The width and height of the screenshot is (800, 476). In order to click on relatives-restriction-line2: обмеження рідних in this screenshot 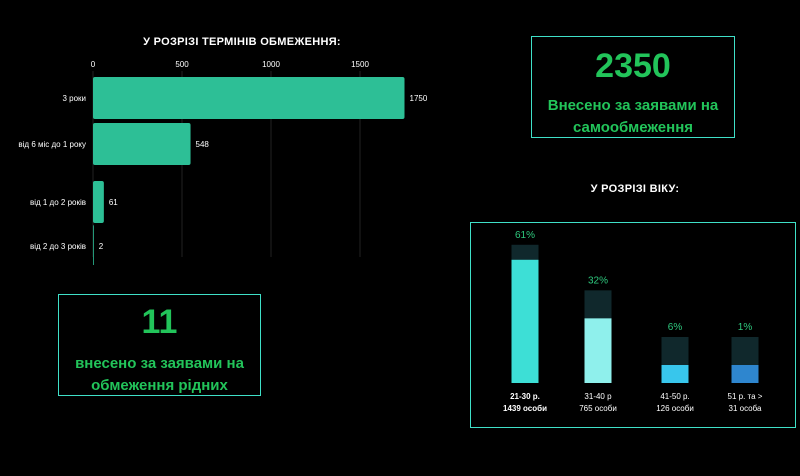, I will do `click(159, 385)`.